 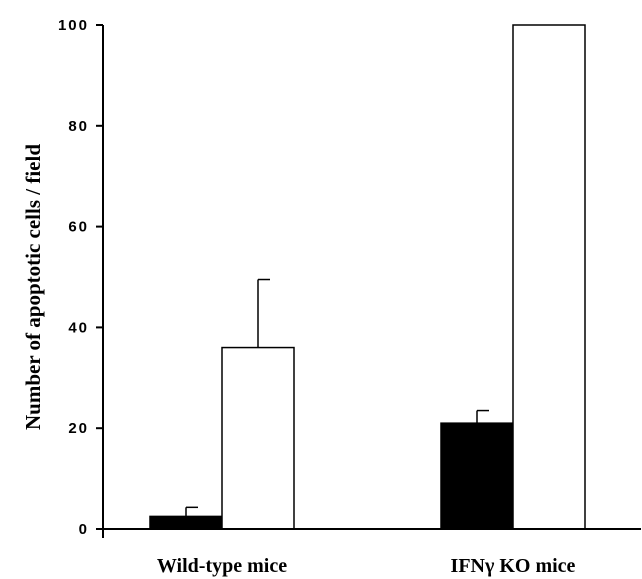 What do you see at coordinates (513, 566) in the screenshot?
I see `x-category-label-1: IFNγ KO mice` at bounding box center [513, 566].